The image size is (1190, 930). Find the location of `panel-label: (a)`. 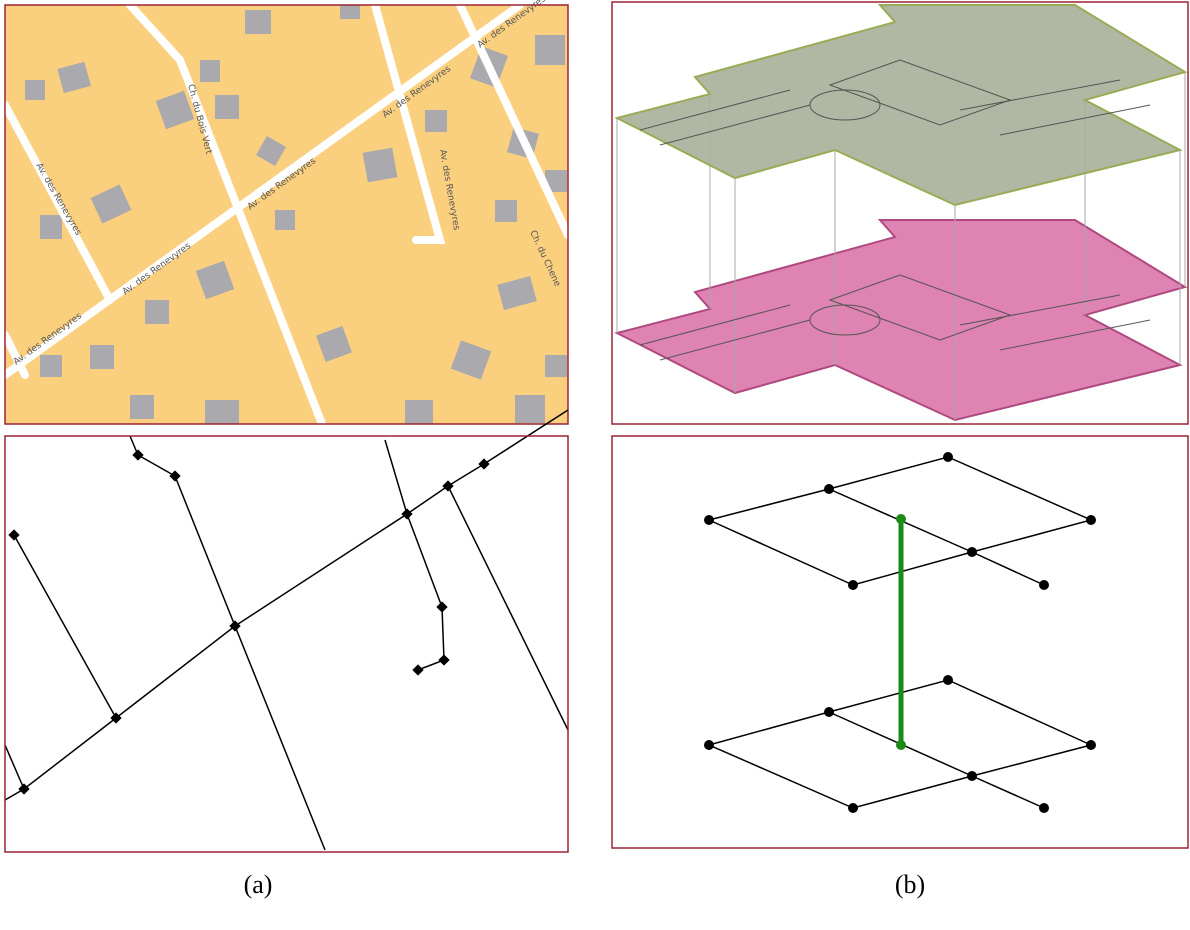

panel-label: (a) is located at coordinates (258, 884).